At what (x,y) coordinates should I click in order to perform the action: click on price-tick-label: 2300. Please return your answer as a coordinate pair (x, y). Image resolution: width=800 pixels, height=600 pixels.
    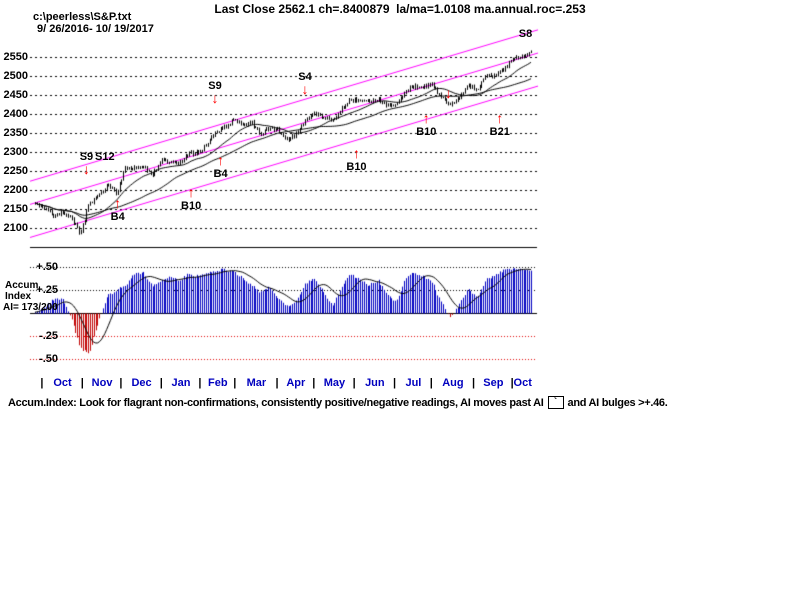
    Looking at the image, I should click on (15, 152).